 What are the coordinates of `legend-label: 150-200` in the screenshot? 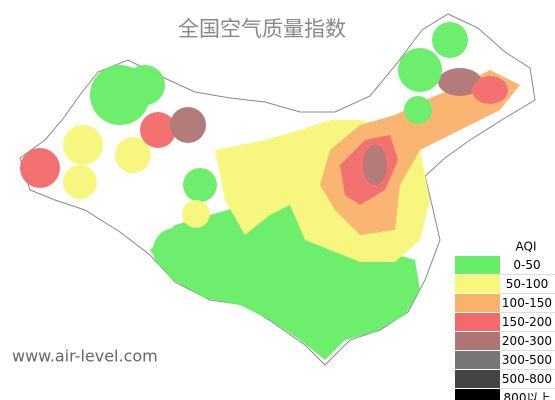 It's located at (527, 322).